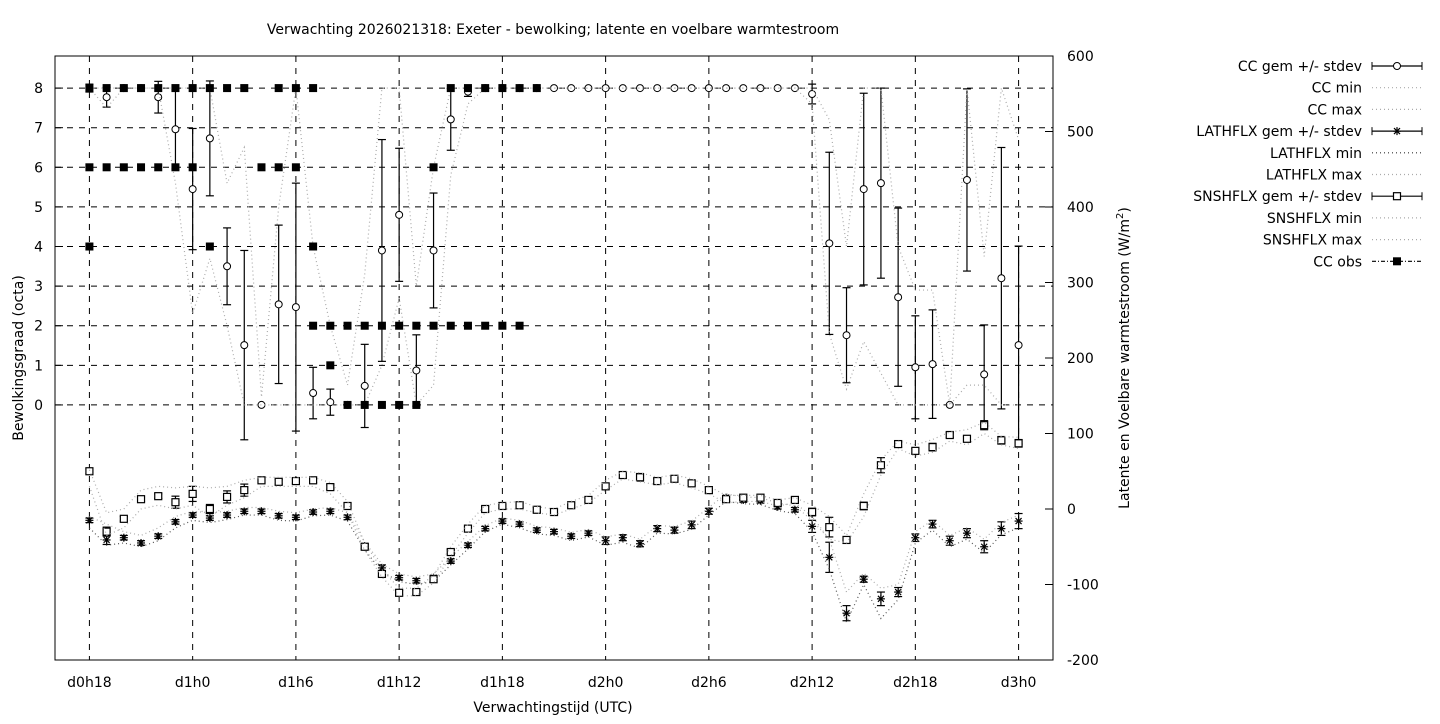  I want to click on y2-label-end: ), so click(1125, 209).